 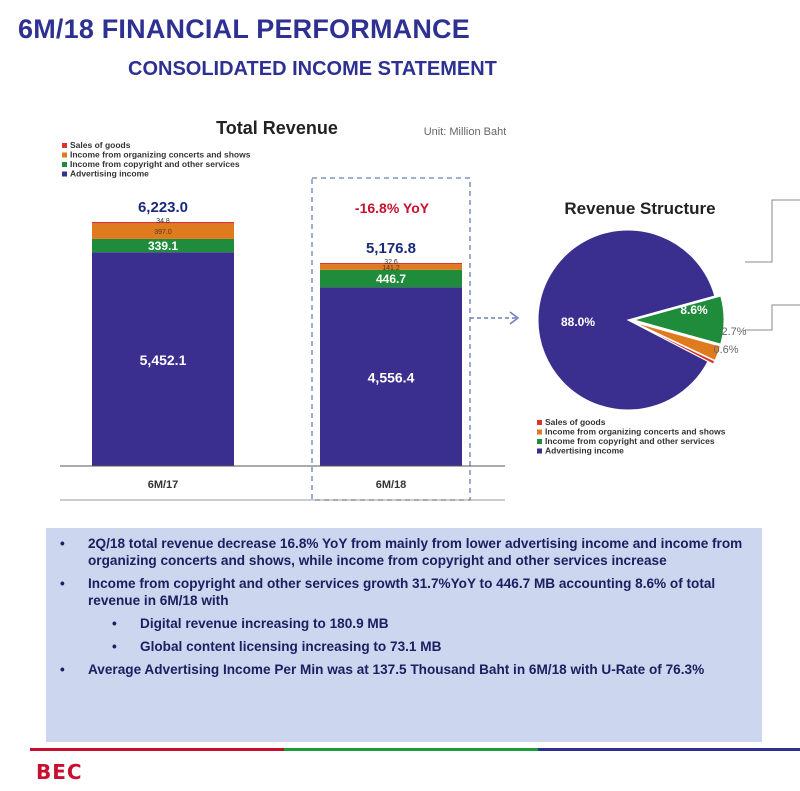 What do you see at coordinates (575, 422) in the screenshot?
I see `pie-legend-label-sales-of-goods: Sales of goods` at bounding box center [575, 422].